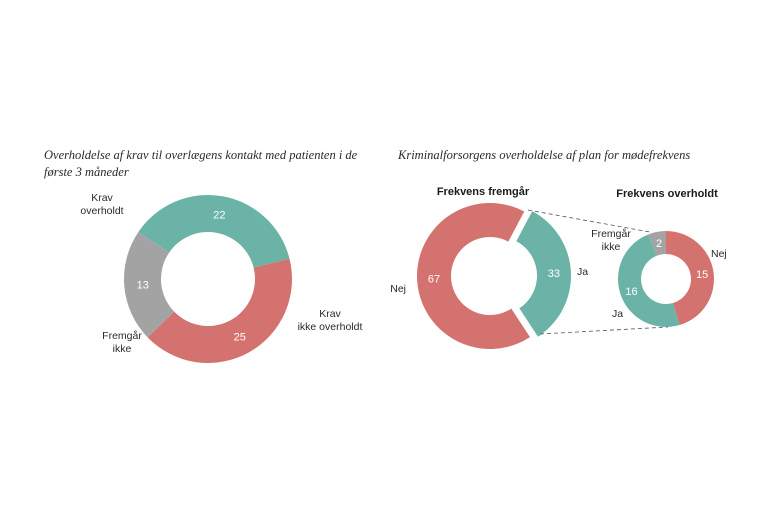 The height and width of the screenshot is (513, 770). Describe the element at coordinates (604, 330) in the screenshot. I see `connector-line` at that location.